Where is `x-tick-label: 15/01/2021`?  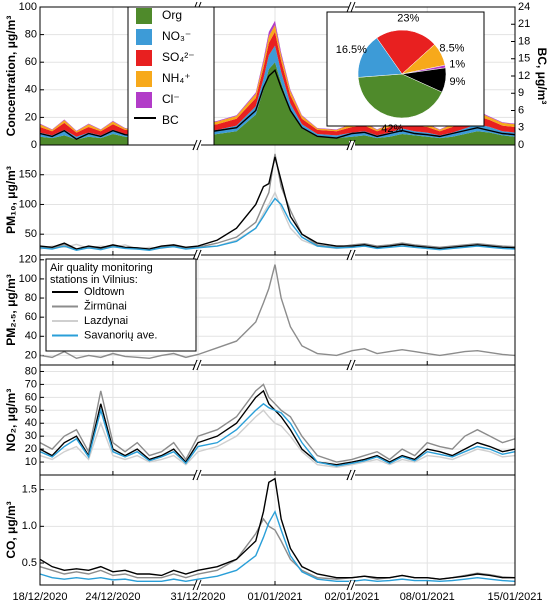 x-tick-label: 15/01/2021 is located at coordinates (514, 597).